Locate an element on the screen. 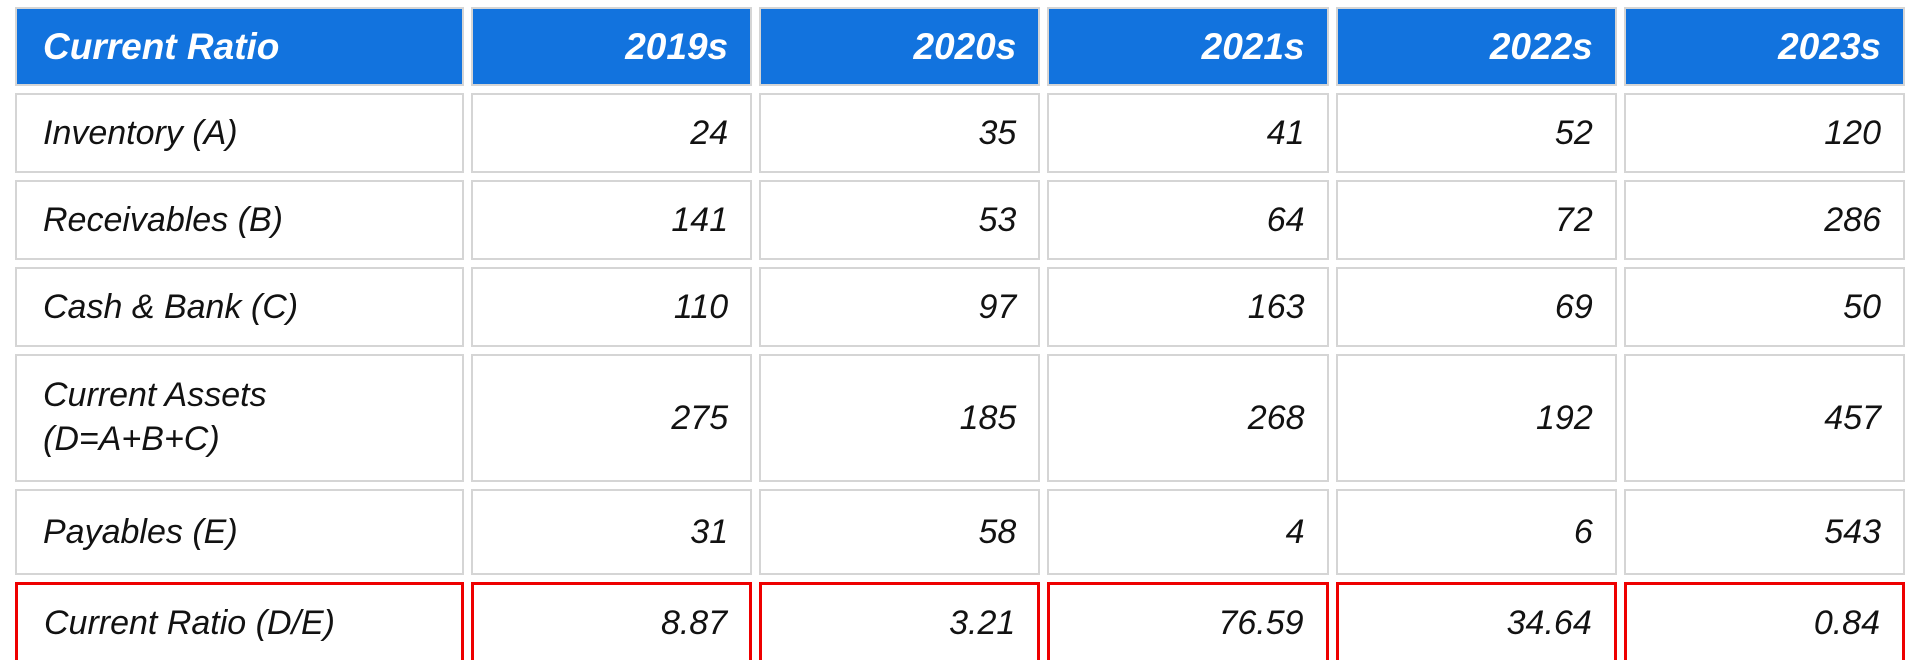  value-cell: 64 is located at coordinates (1188, 220).